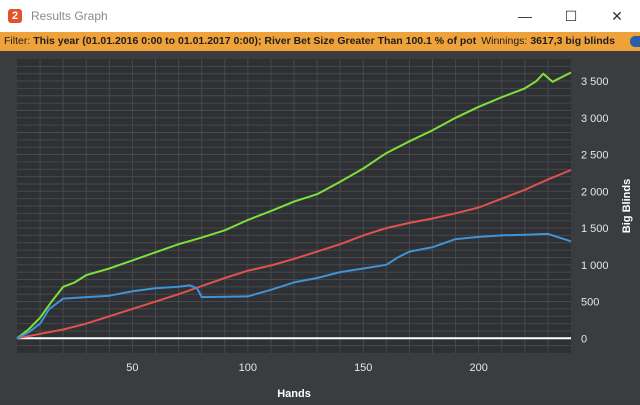 Image resolution: width=640 pixels, height=405 pixels. What do you see at coordinates (69, 16) in the screenshot?
I see `window-title: Results Graph` at bounding box center [69, 16].